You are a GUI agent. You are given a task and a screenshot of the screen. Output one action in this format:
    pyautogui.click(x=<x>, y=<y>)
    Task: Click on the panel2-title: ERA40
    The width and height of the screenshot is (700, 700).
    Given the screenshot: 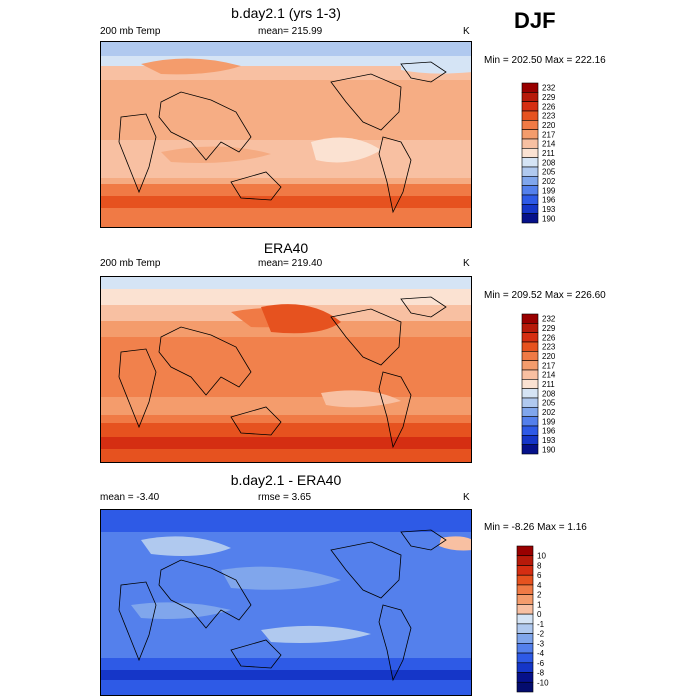 What is the action you would take?
    pyautogui.click(x=286, y=248)
    